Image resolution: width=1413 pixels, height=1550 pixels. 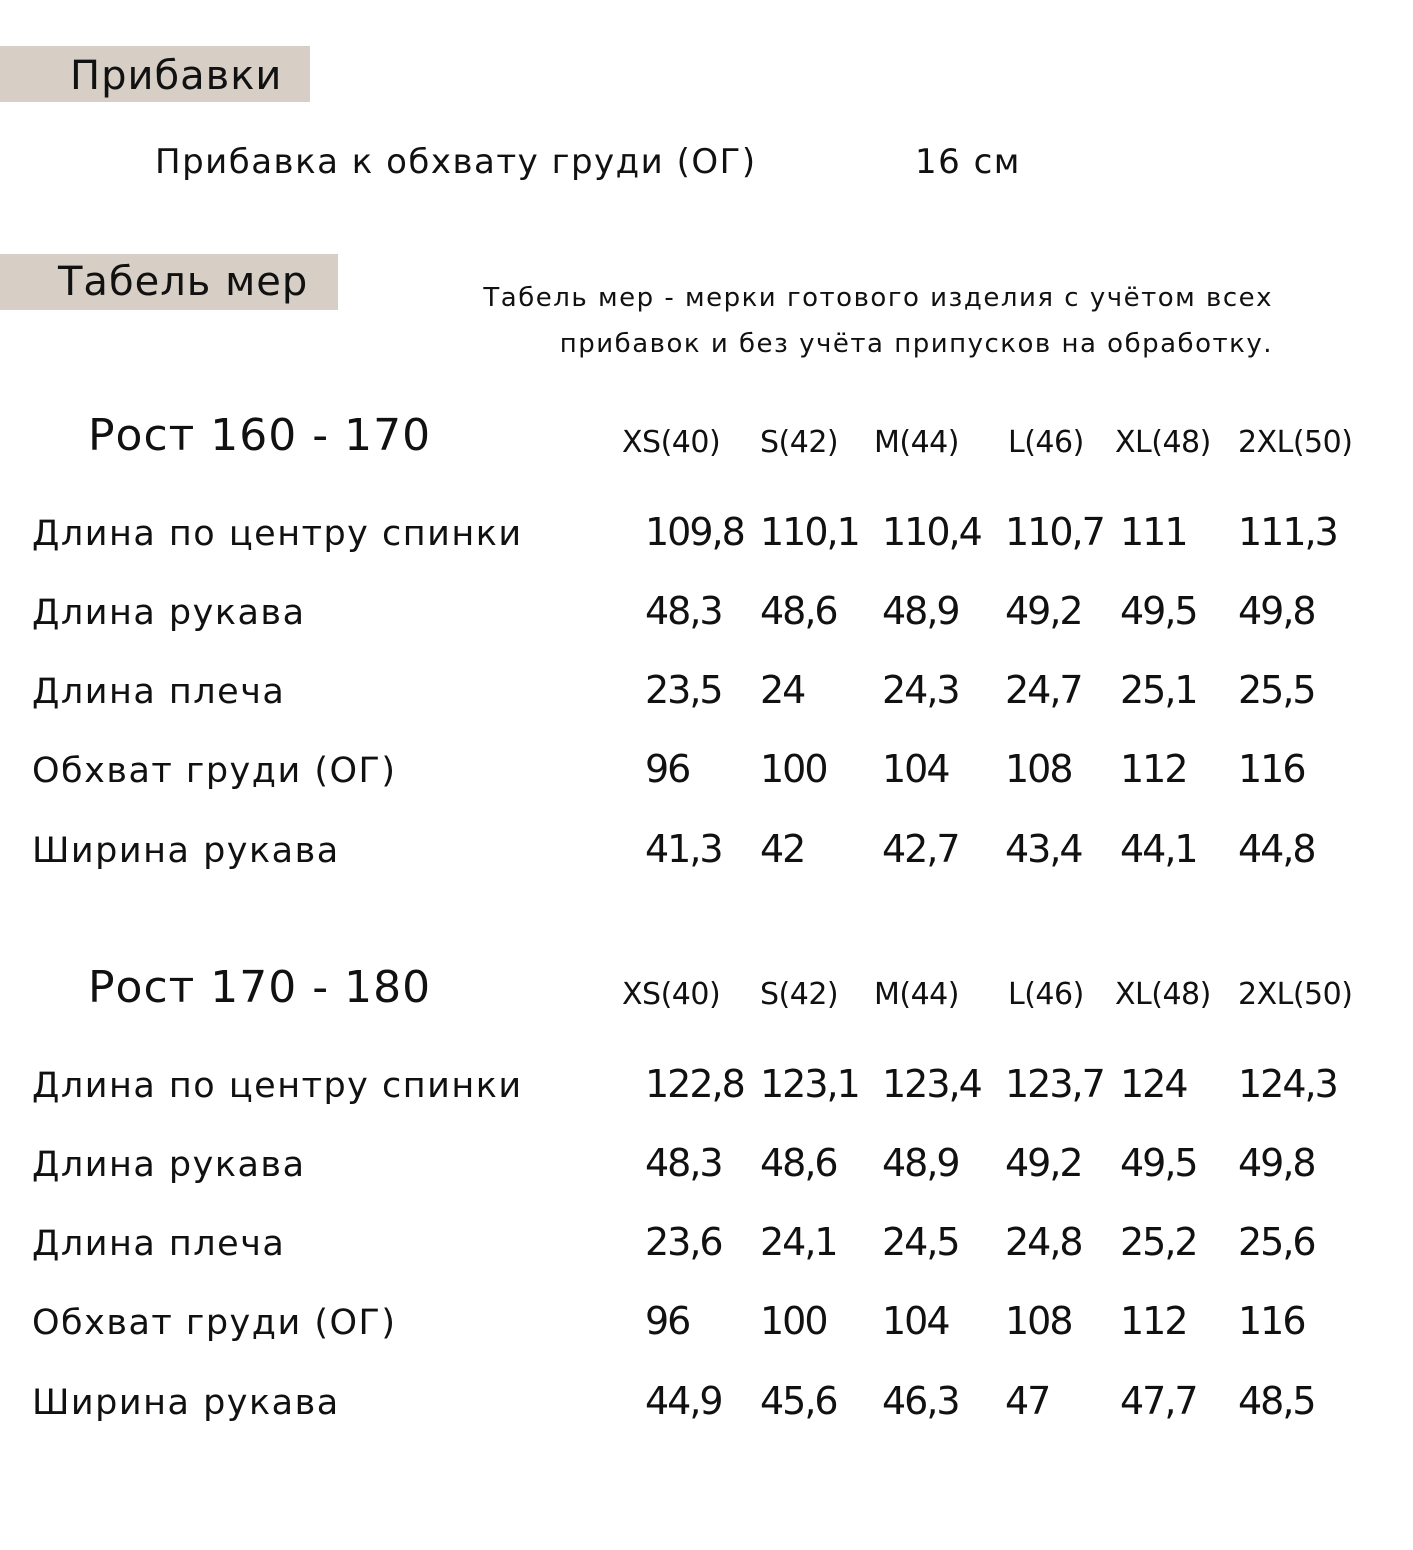 What do you see at coordinates (1154, 532) in the screenshot?
I see `measurement-value: 111` at bounding box center [1154, 532].